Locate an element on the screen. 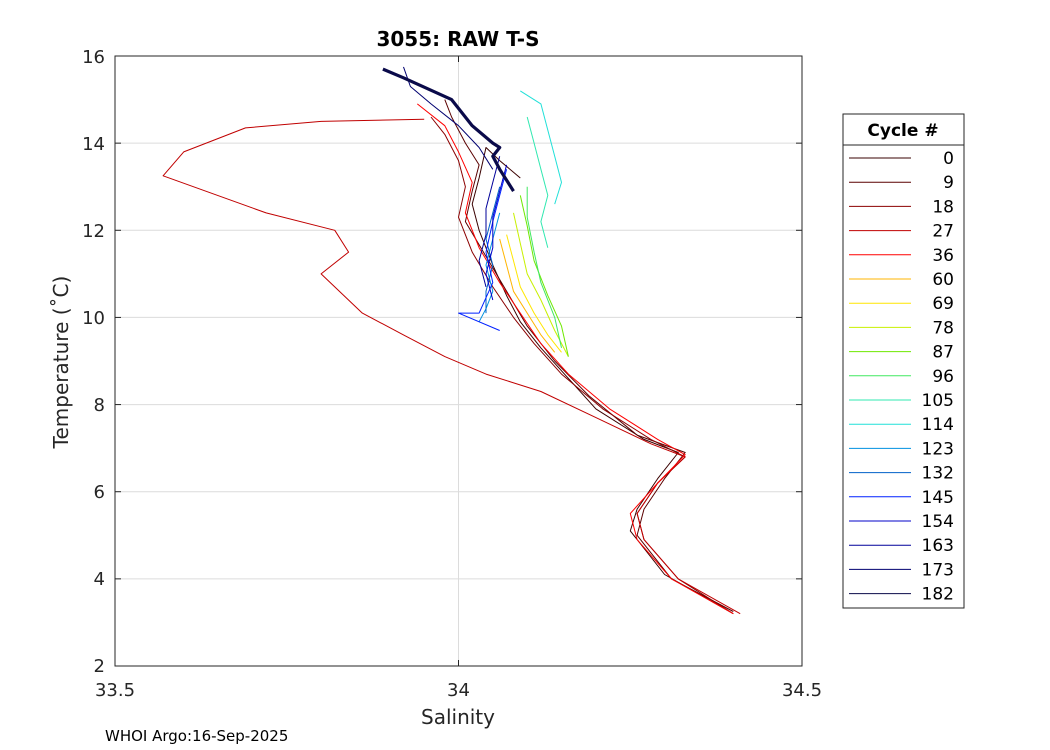 This screenshot has width=1050, height=750. footer-credit: WHOI Argo:16-Sep-2025 is located at coordinates (196, 736).